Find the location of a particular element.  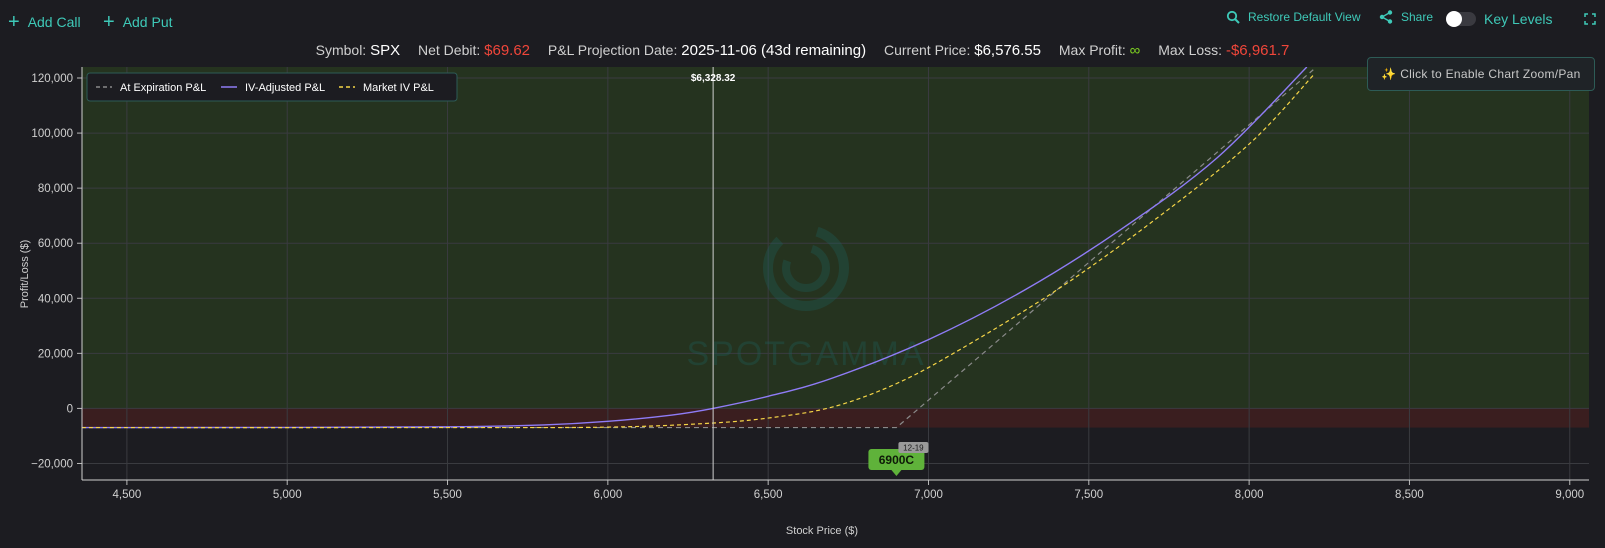

strike-expiry-badge is located at coordinates (913, 447).